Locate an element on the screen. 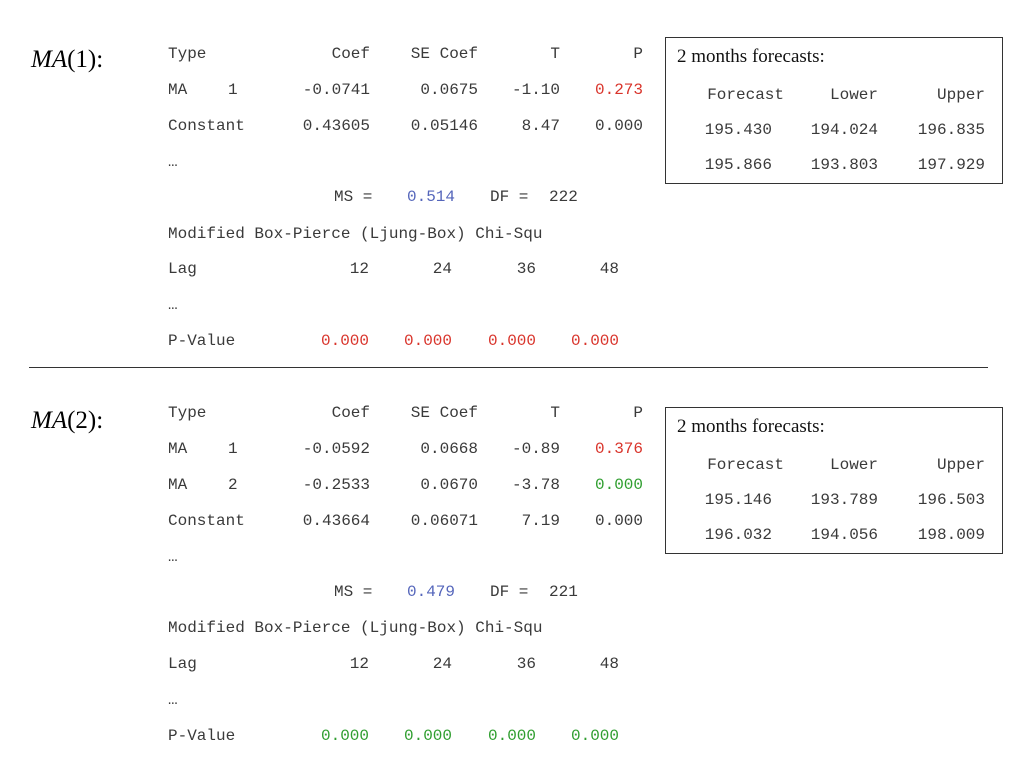 This screenshot has width=1024, height=768. m2-forecast-r2-upper: 198.009 is located at coordinates (951, 535).